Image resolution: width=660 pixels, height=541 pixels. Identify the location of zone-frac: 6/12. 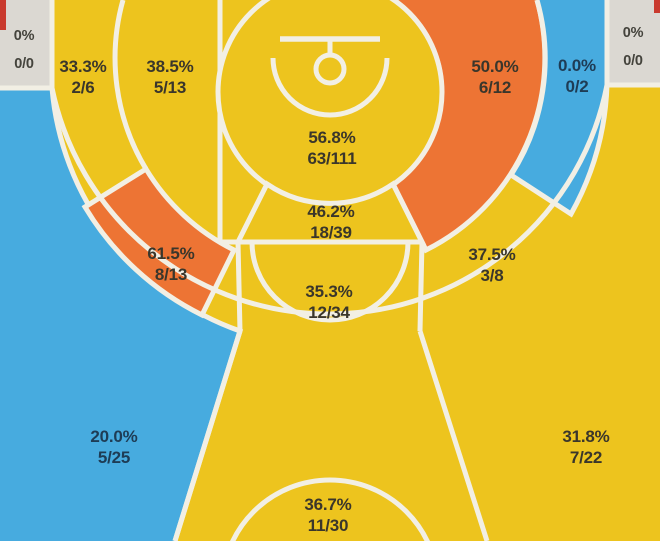
(495, 87).